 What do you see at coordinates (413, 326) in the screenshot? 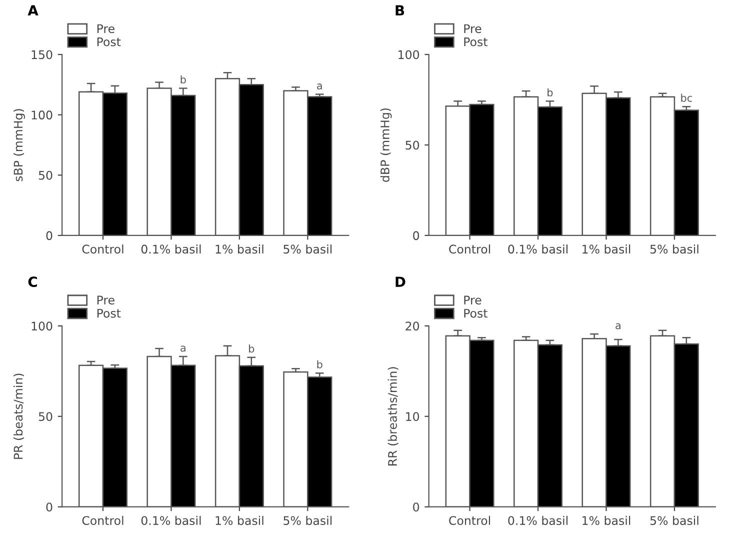
I see `y-tick-label: 20` at bounding box center [413, 326].